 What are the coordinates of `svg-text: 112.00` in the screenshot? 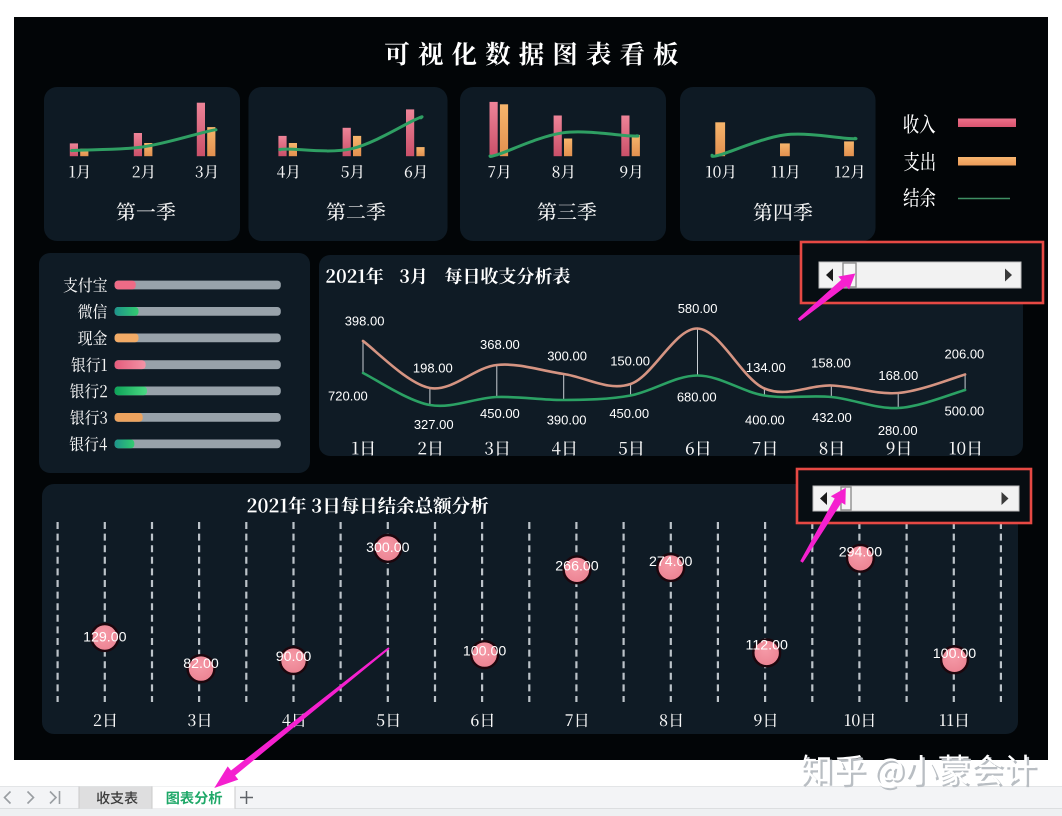 It's located at (767, 646).